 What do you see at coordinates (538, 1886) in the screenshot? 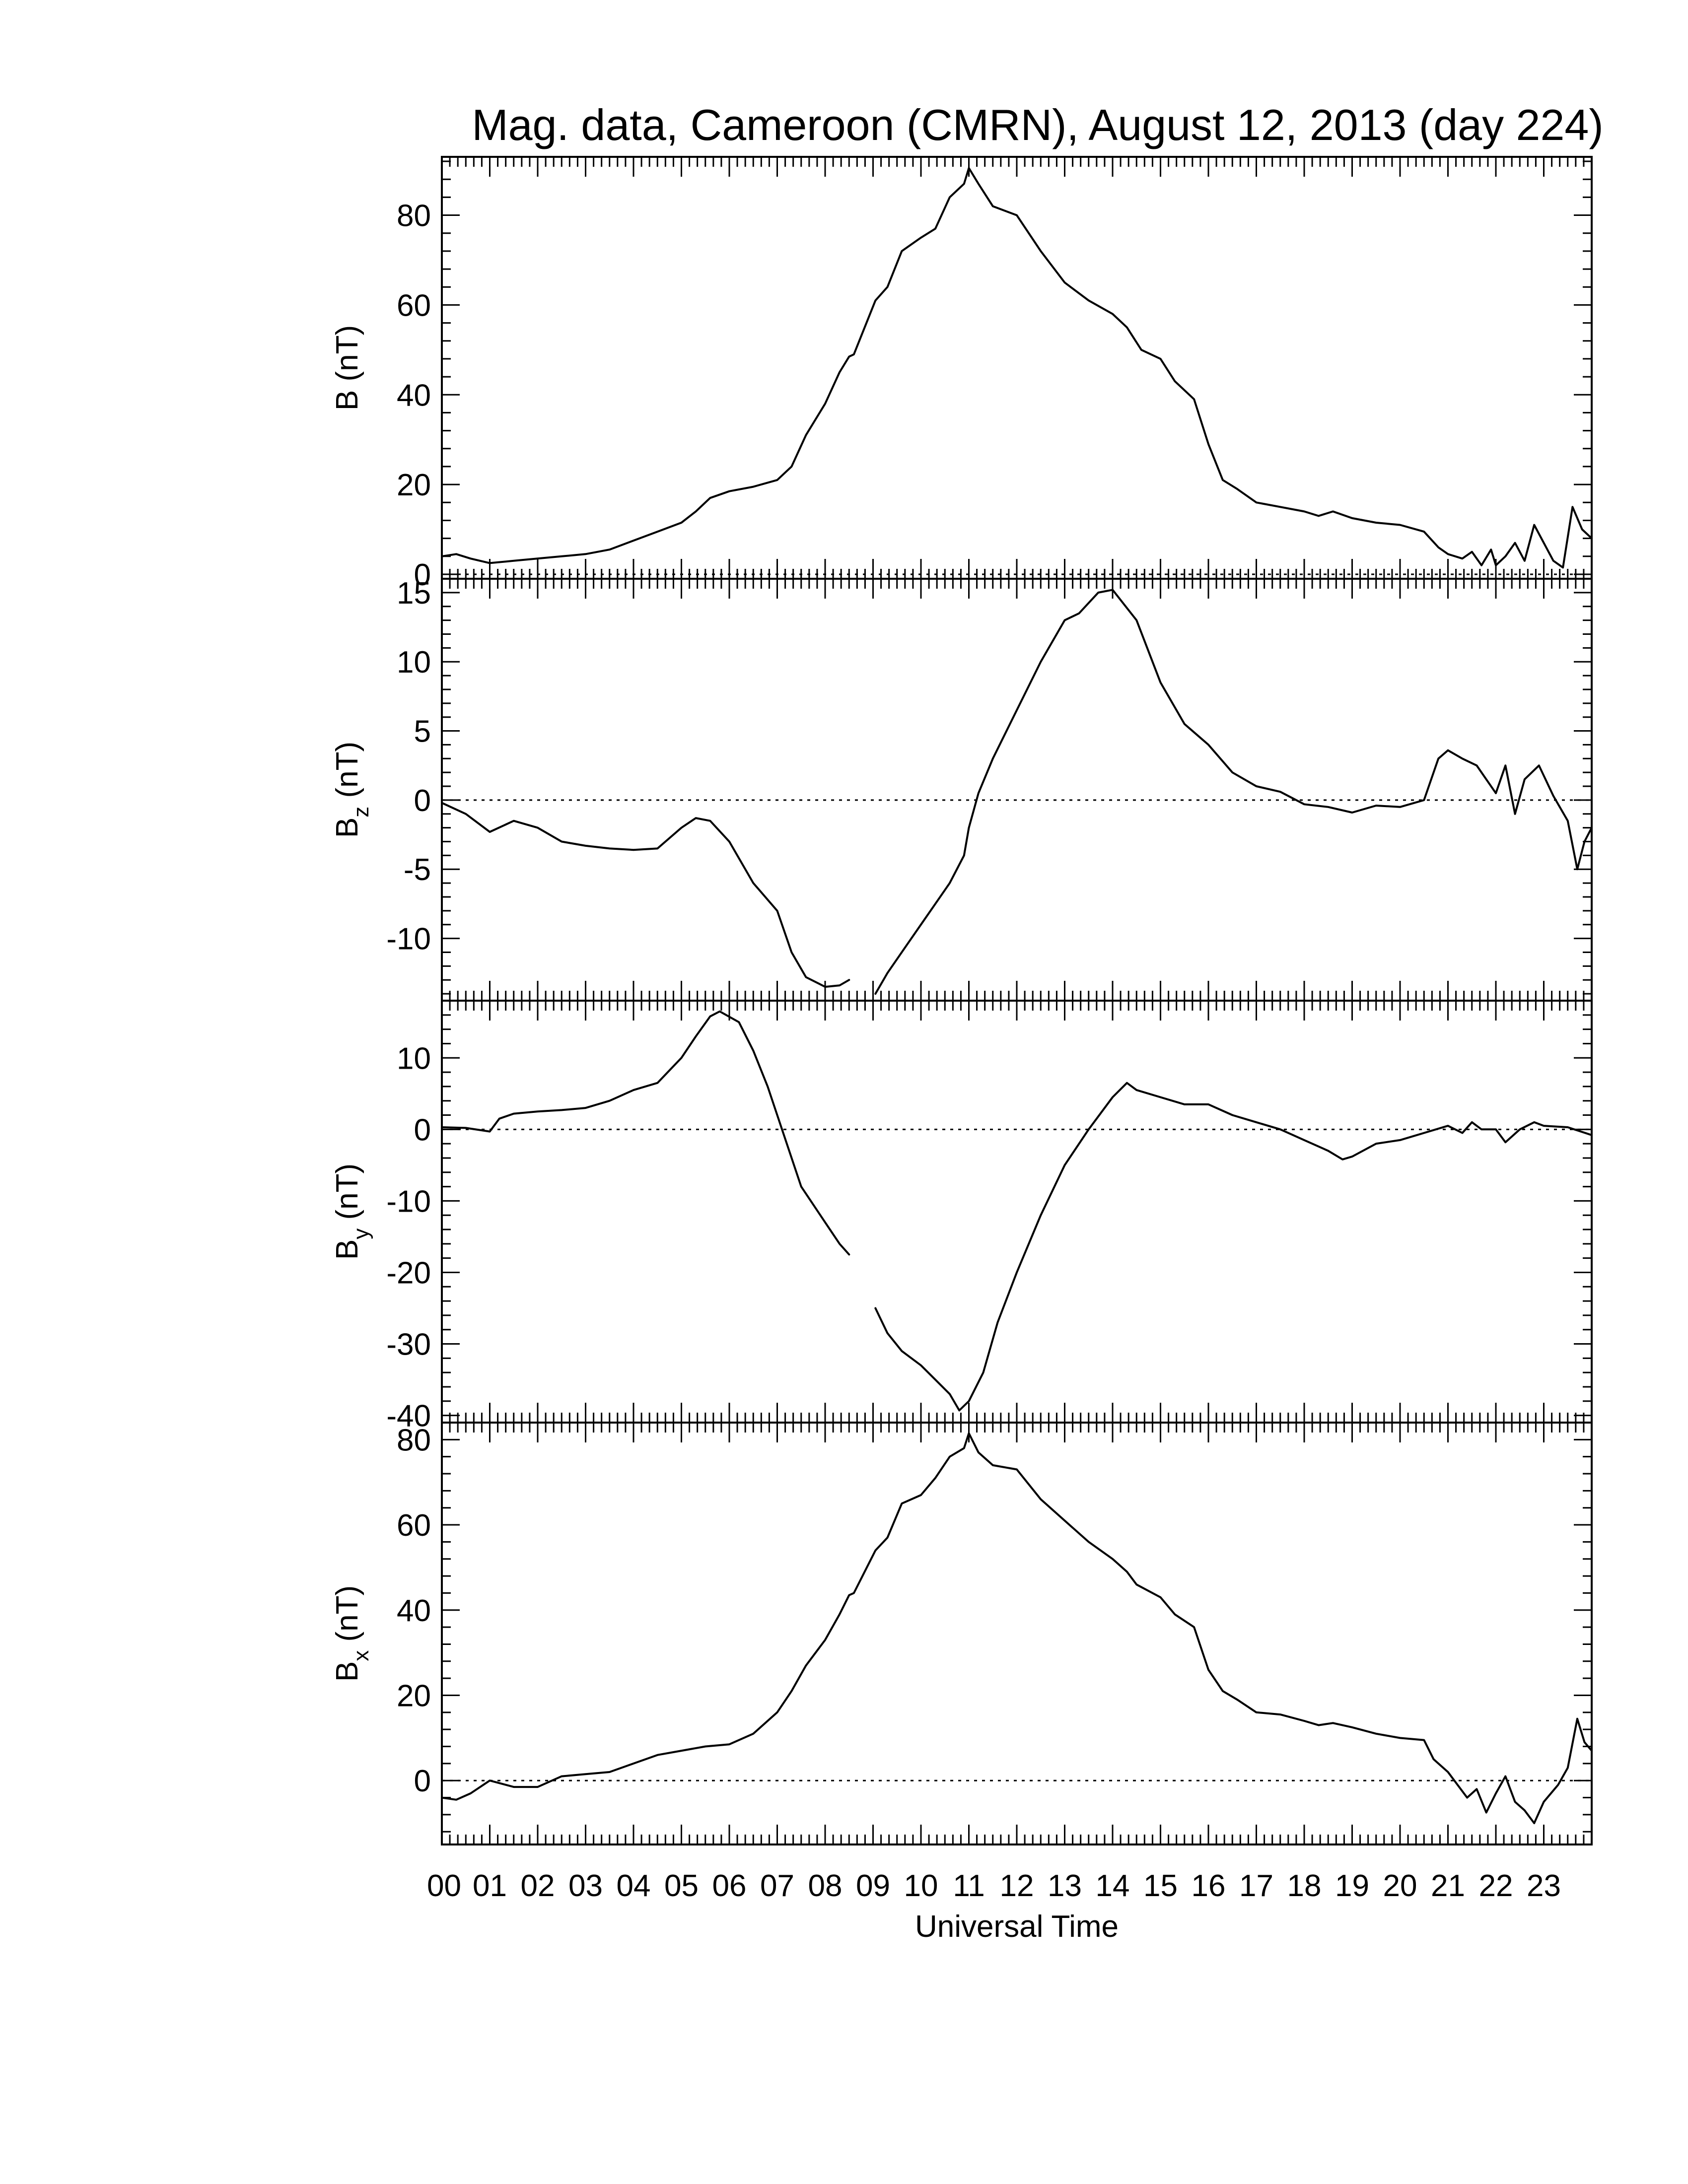
I see `x-tick-label: 02` at bounding box center [538, 1886].